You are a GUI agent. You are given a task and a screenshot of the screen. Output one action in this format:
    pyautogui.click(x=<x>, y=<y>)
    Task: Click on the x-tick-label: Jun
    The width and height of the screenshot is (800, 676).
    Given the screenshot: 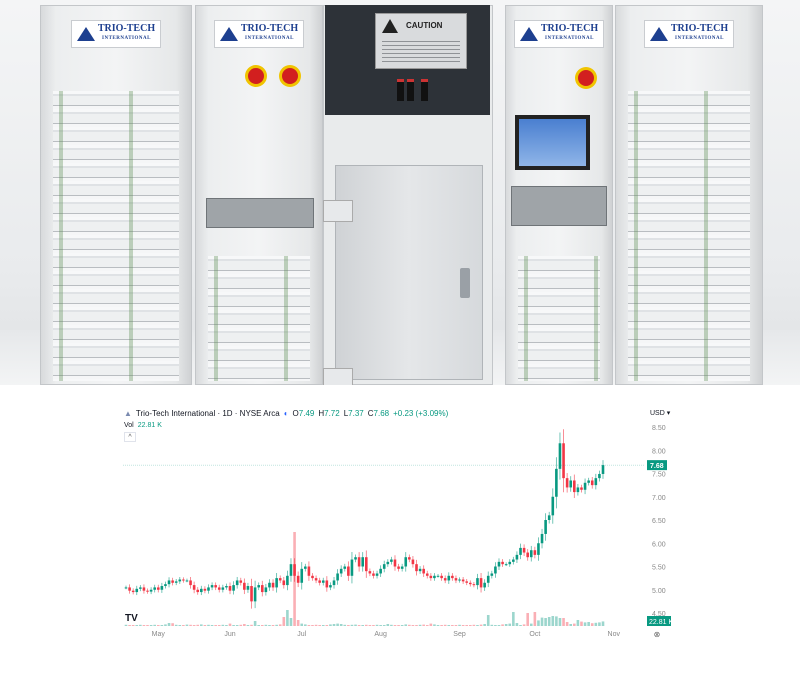 What is the action you would take?
    pyautogui.click(x=229, y=634)
    